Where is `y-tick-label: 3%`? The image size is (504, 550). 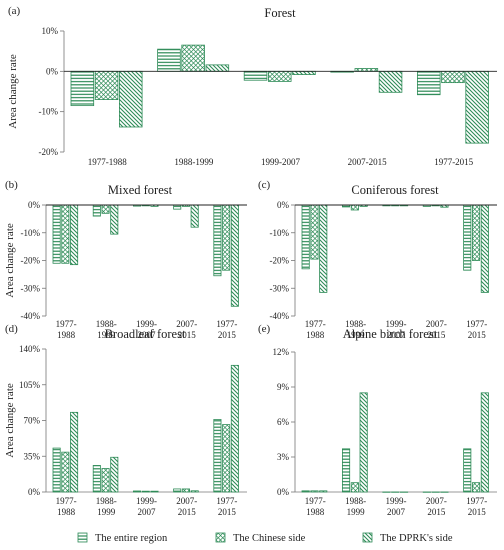 y-tick-label: 3% is located at coordinates (283, 457).